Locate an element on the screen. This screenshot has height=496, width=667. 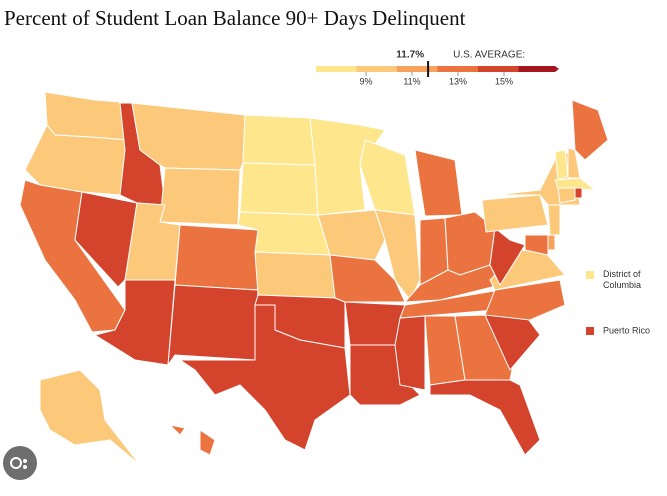
average-label: U.S. AVERAGE: is located at coordinates (489, 55).